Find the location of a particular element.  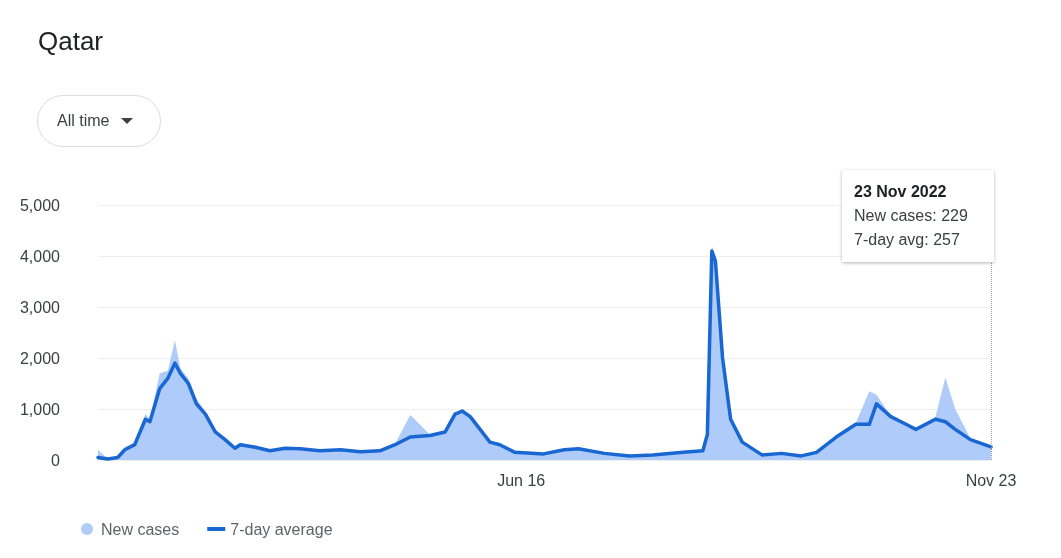

legend-label: 7-day average is located at coordinates (281, 529).